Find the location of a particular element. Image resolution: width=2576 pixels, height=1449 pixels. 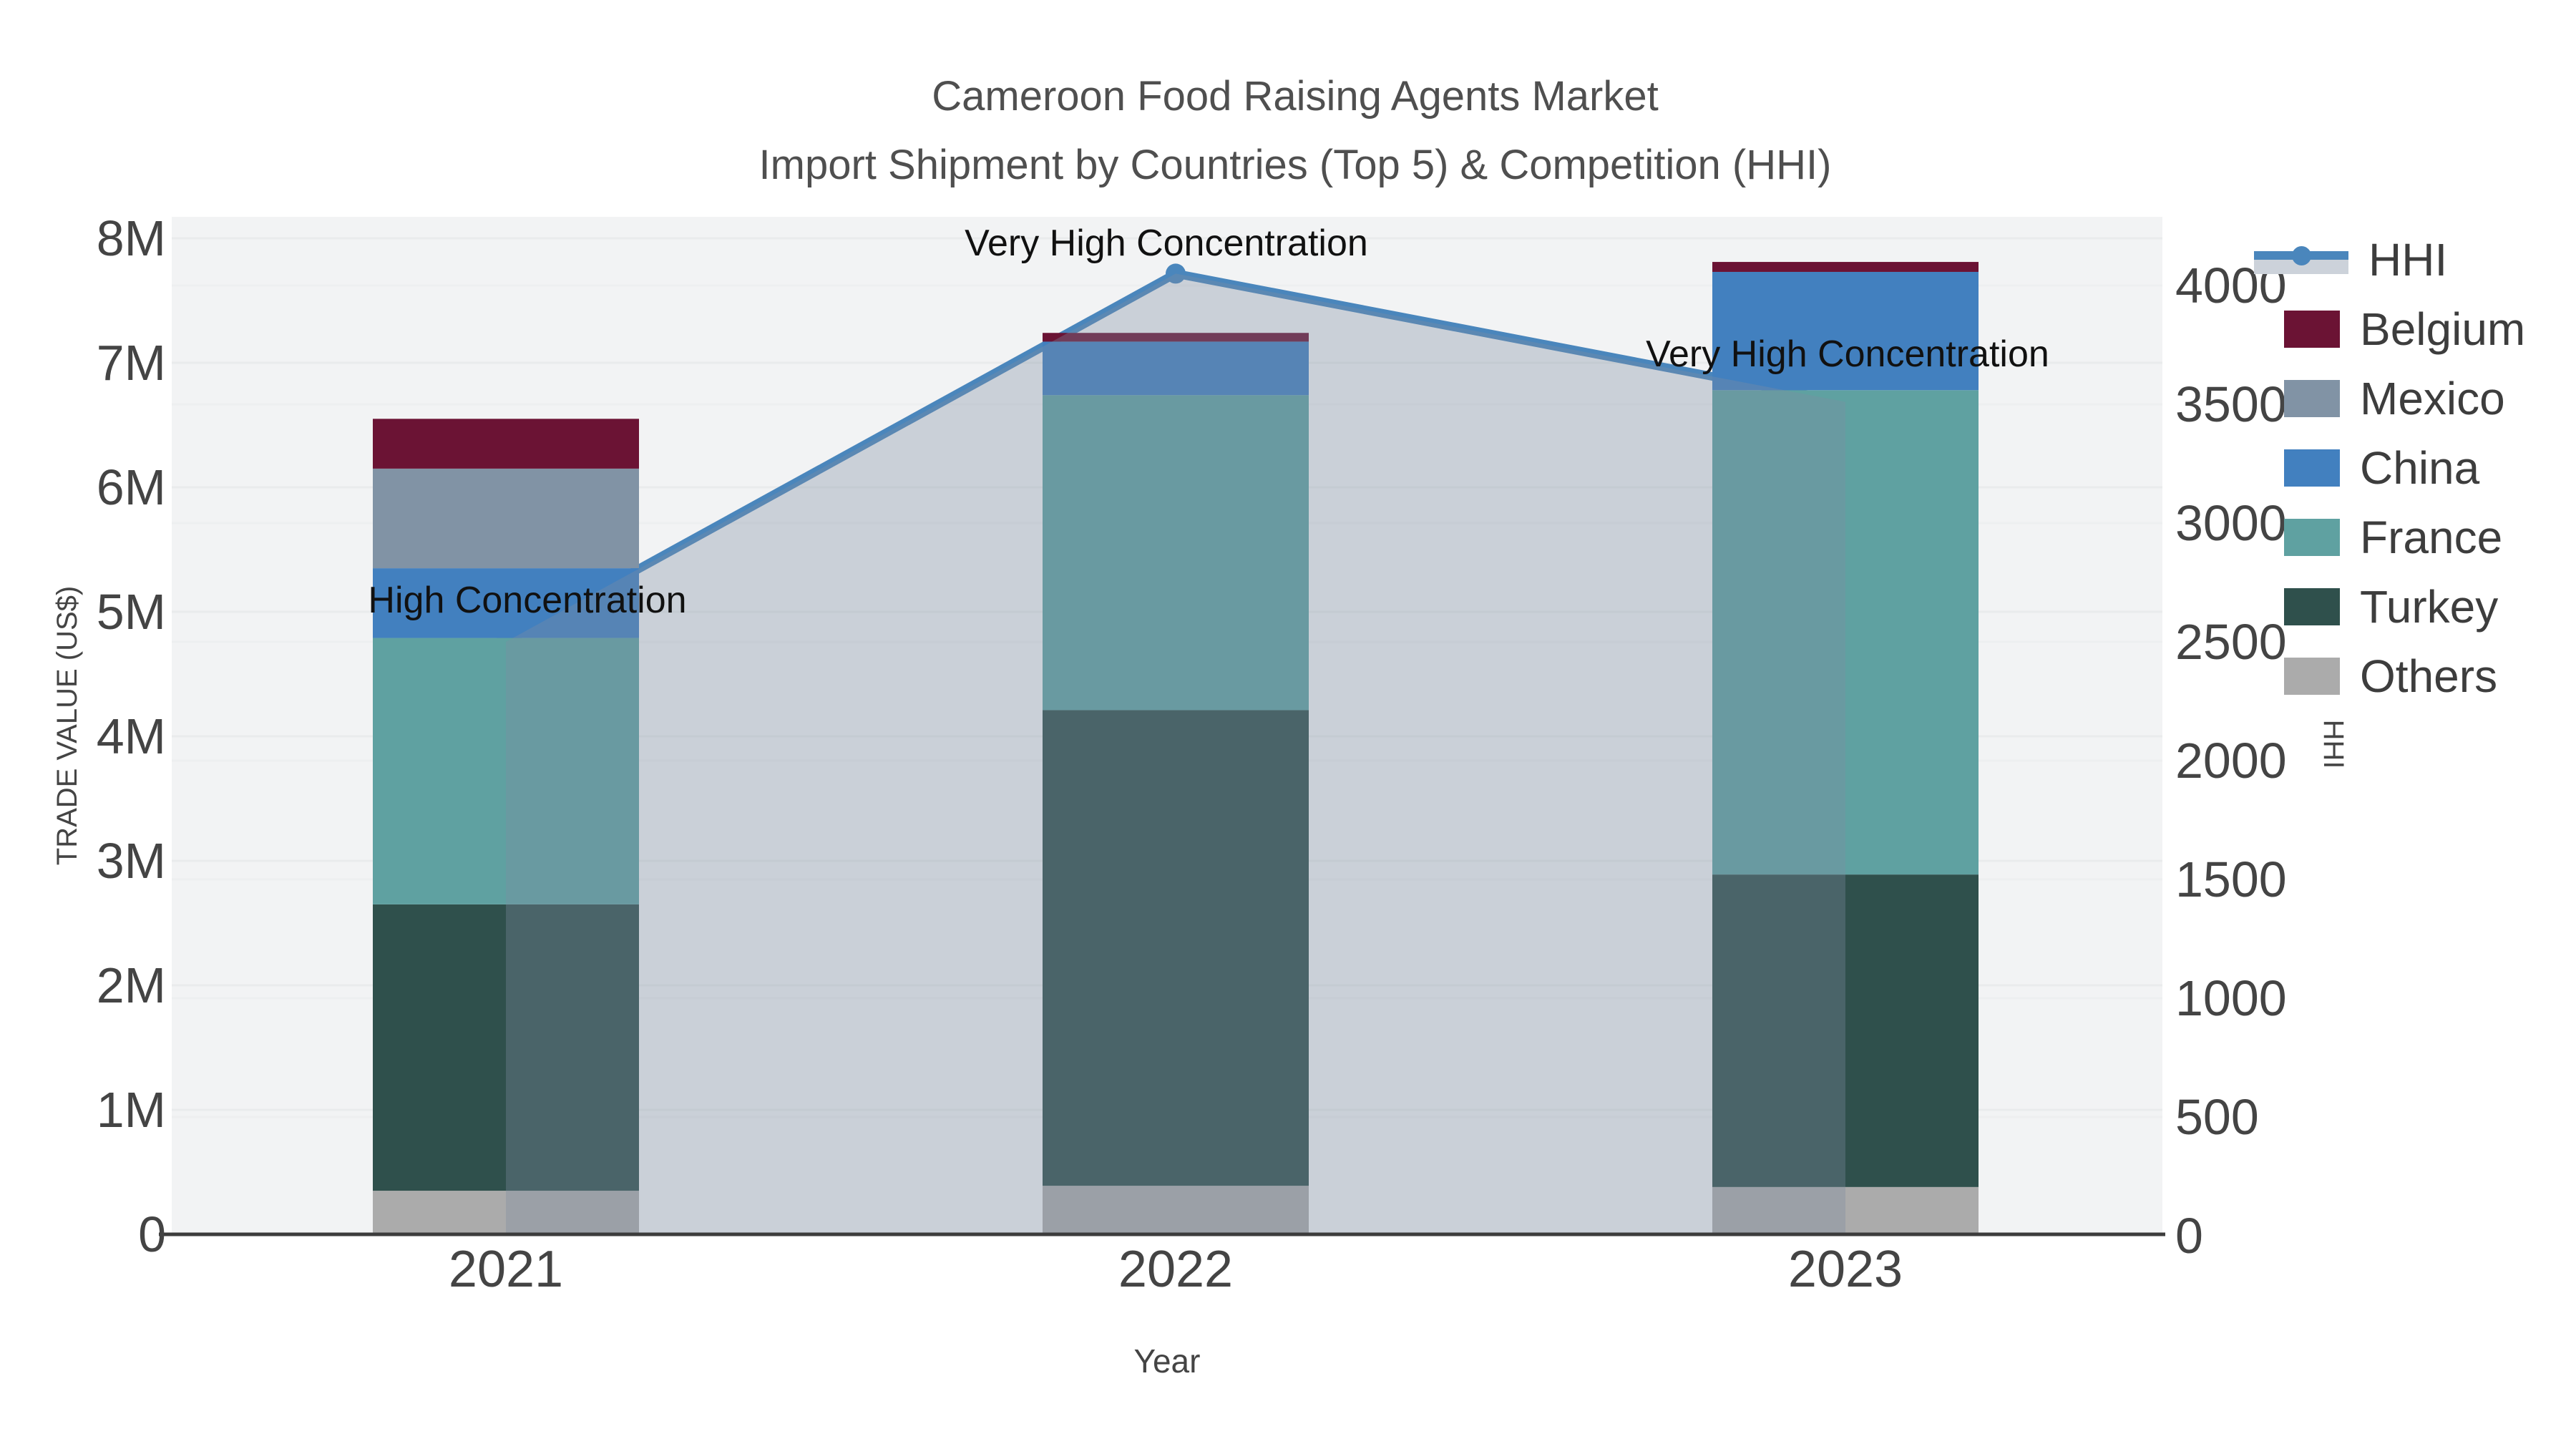

hhi-marker is located at coordinates (1176, 273).